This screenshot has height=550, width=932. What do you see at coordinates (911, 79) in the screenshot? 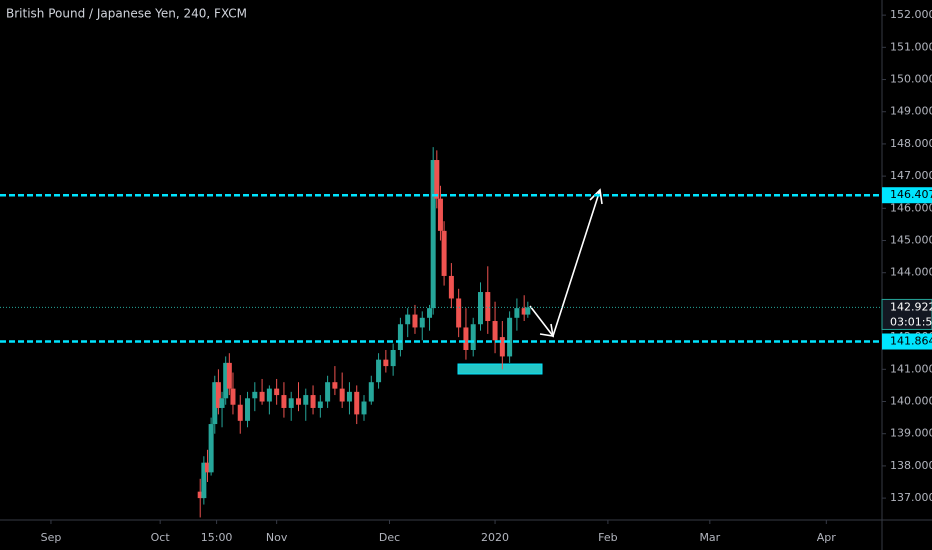
I see `y-tick-label: 150.000` at bounding box center [911, 79].